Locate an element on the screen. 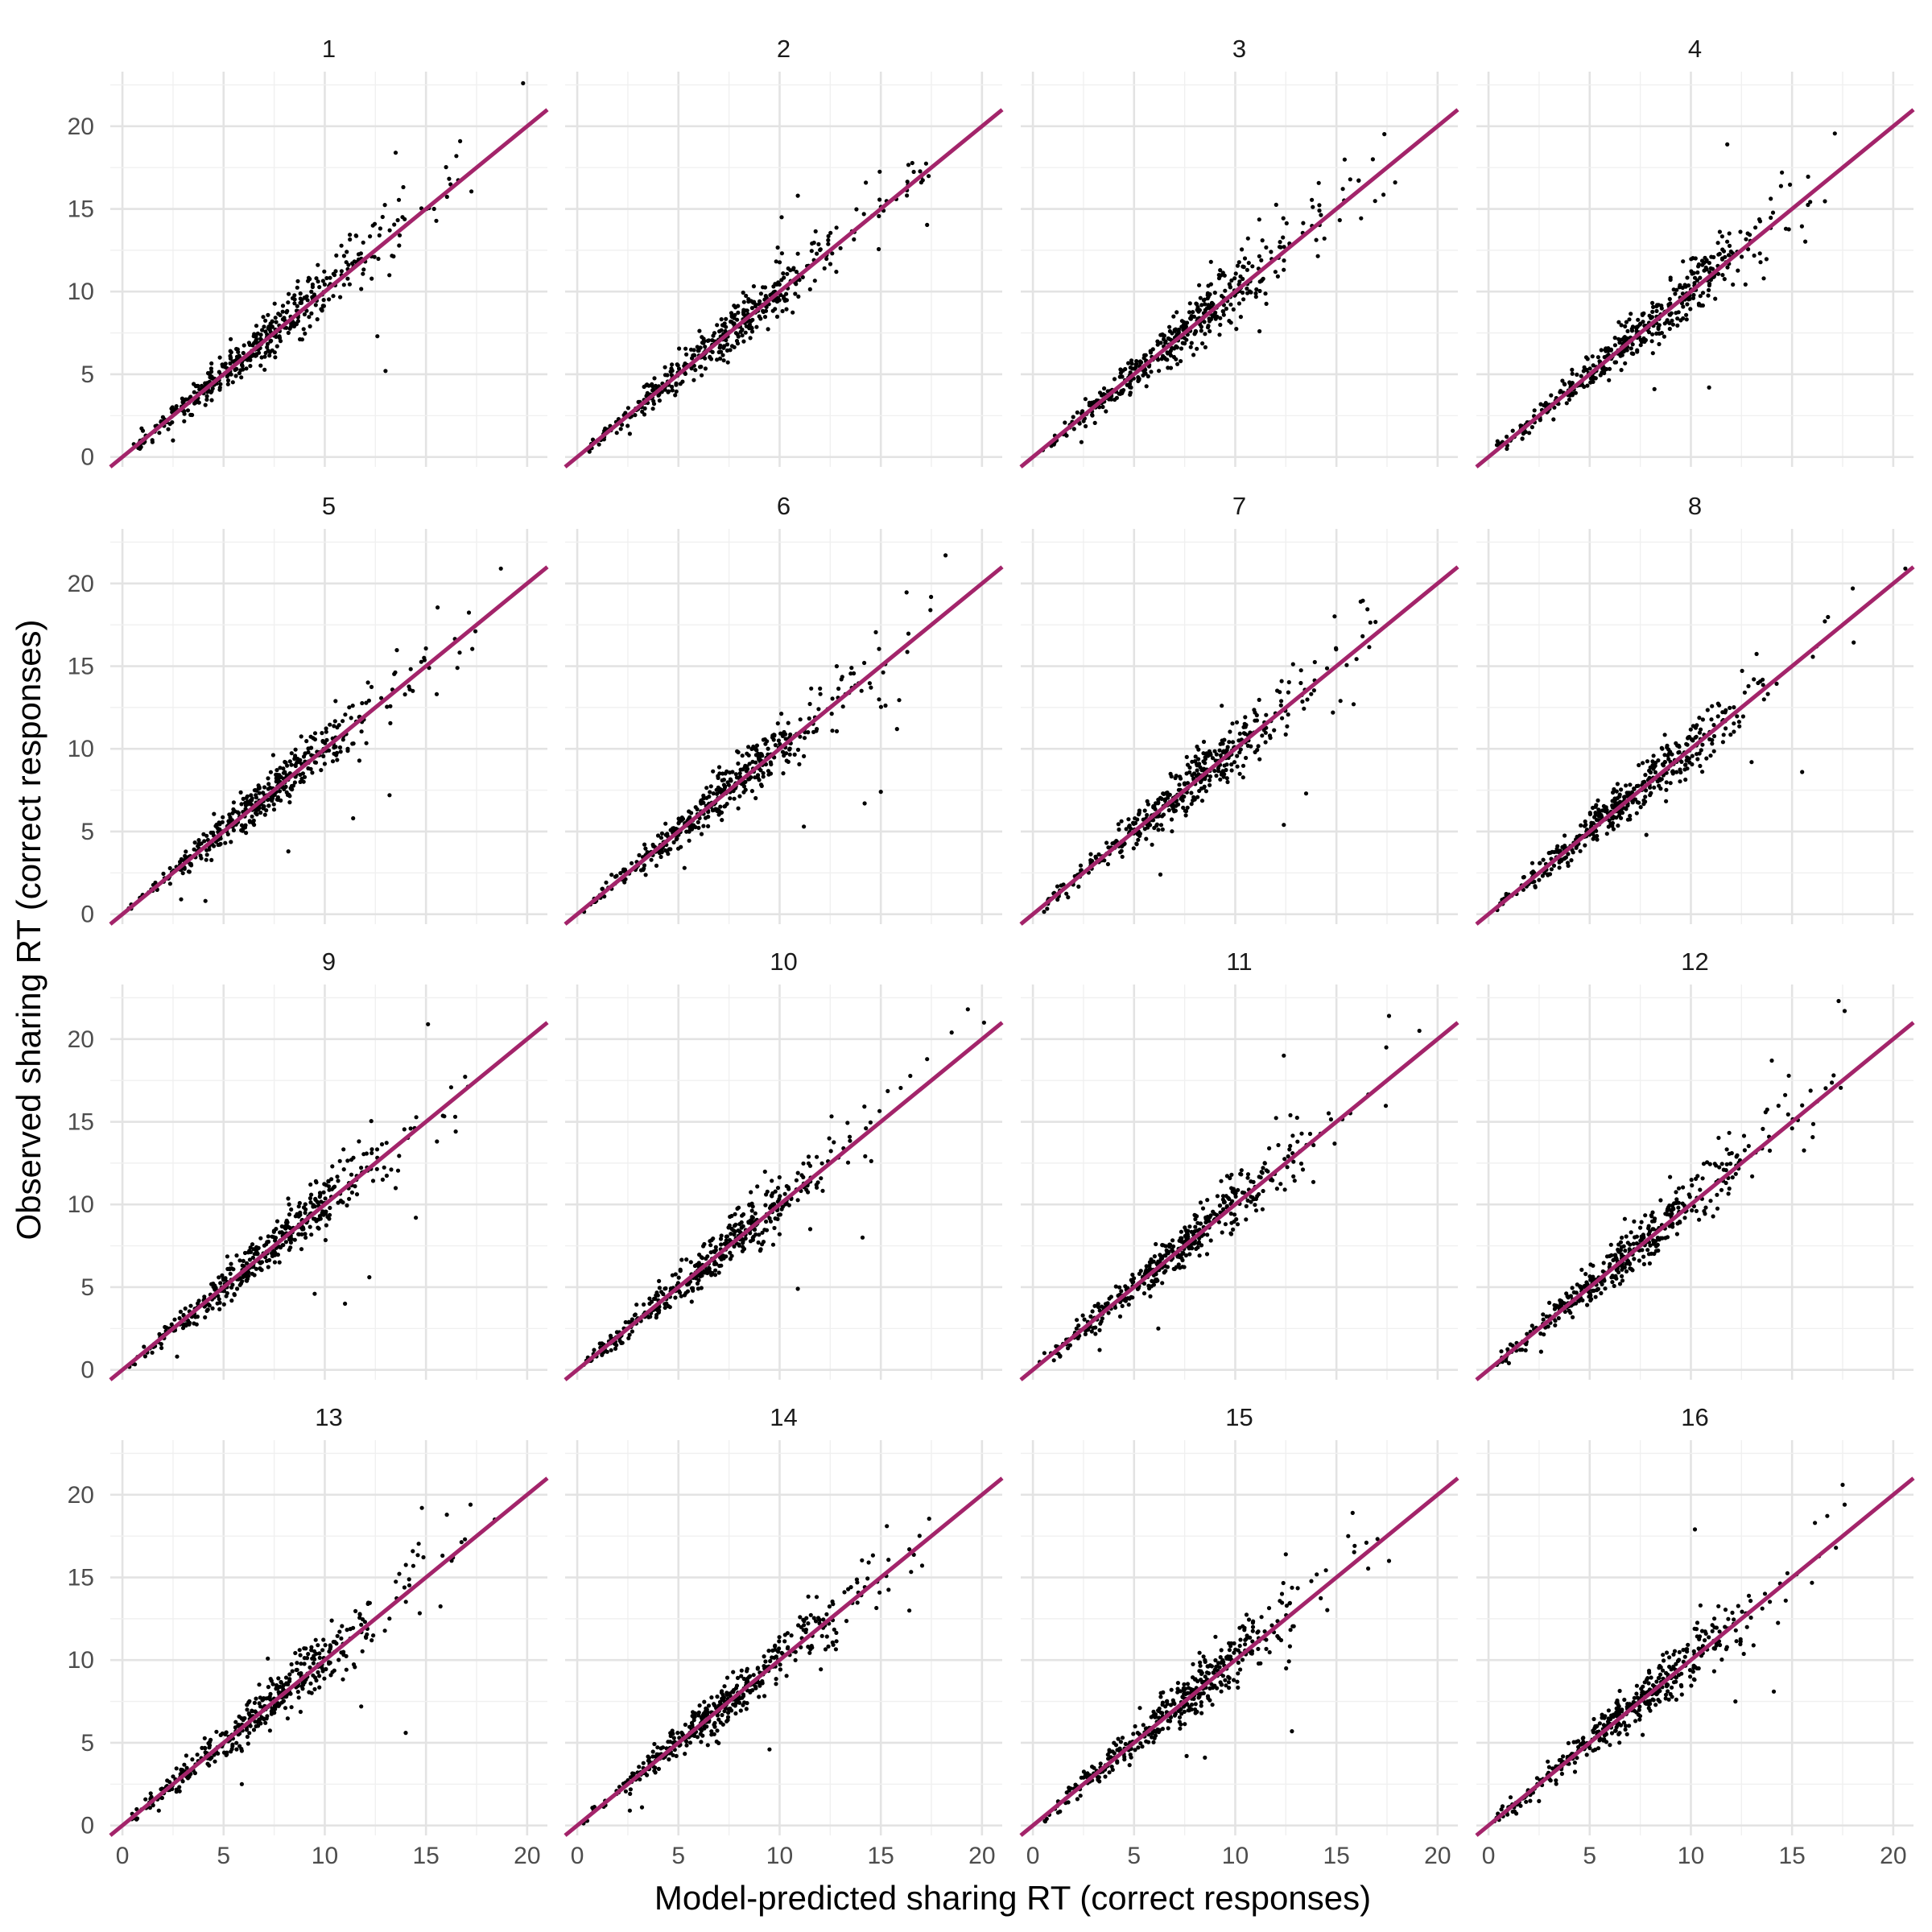 This screenshot has height=1932, width=1932. panel-label: 4 is located at coordinates (1695, 49).